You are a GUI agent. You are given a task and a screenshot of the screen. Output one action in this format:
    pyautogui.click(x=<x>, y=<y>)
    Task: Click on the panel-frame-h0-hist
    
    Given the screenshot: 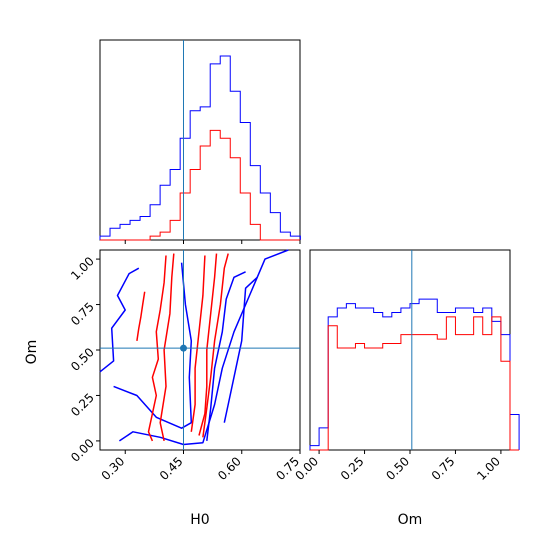 What is the action you would take?
    pyautogui.click(x=200, y=140)
    